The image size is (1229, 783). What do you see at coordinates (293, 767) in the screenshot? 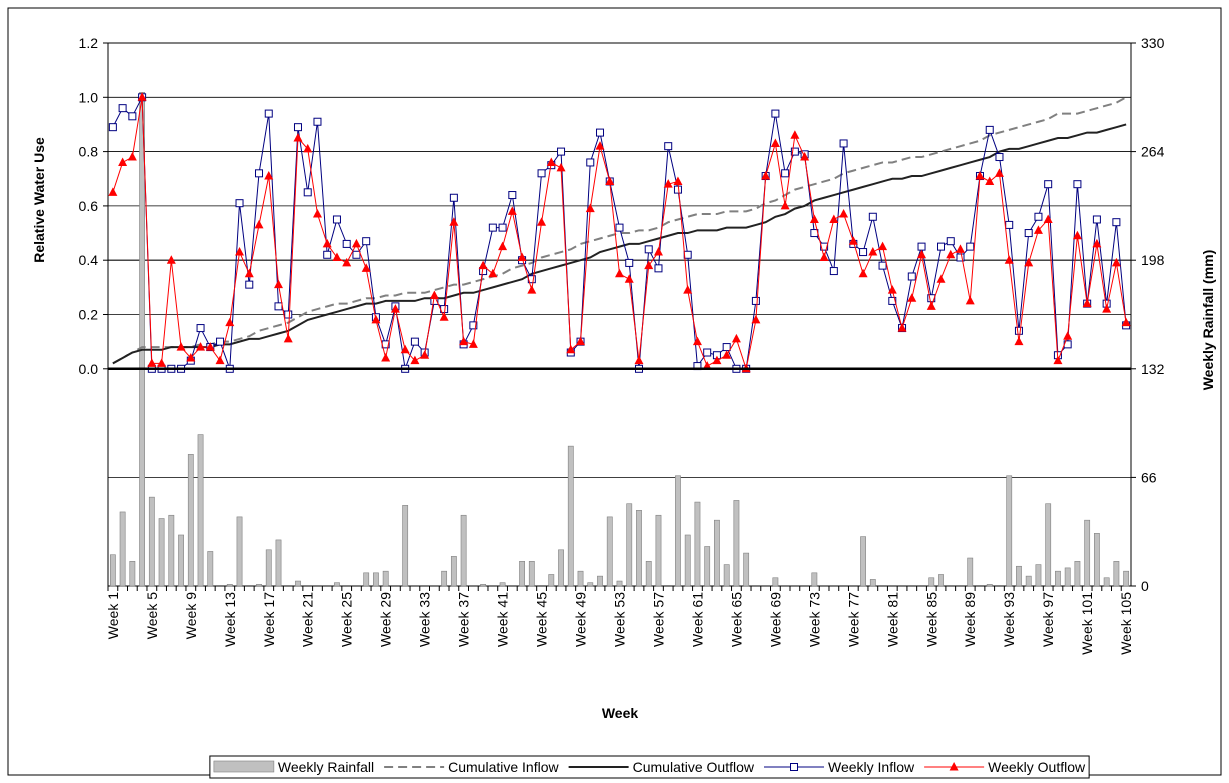
I see `legend-item: Weekly Rainfall` at bounding box center [293, 767].